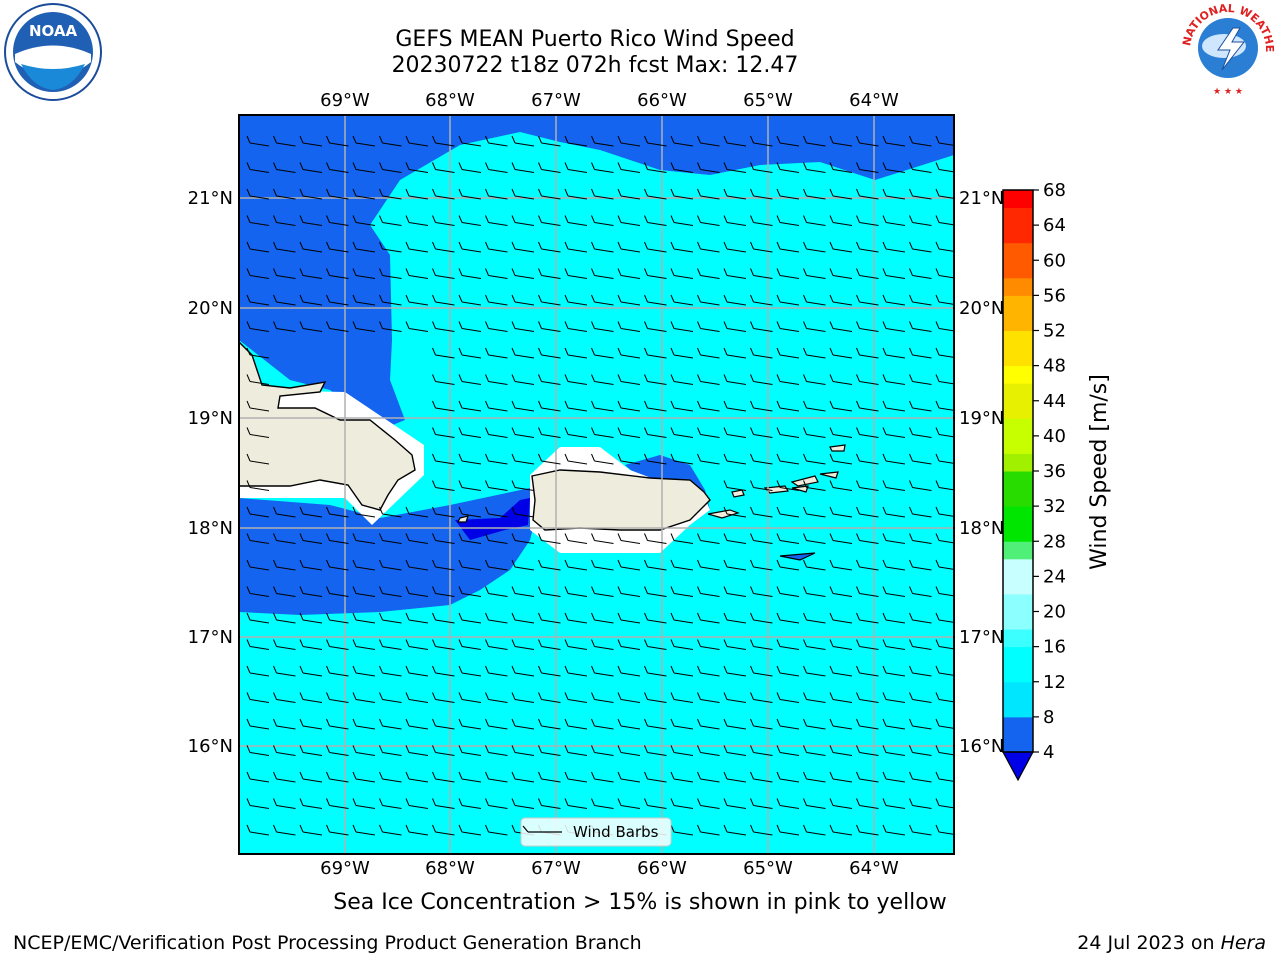  Describe the element at coordinates (210, 528) in the screenshot. I see `lat-label-left: 18°N` at that location.